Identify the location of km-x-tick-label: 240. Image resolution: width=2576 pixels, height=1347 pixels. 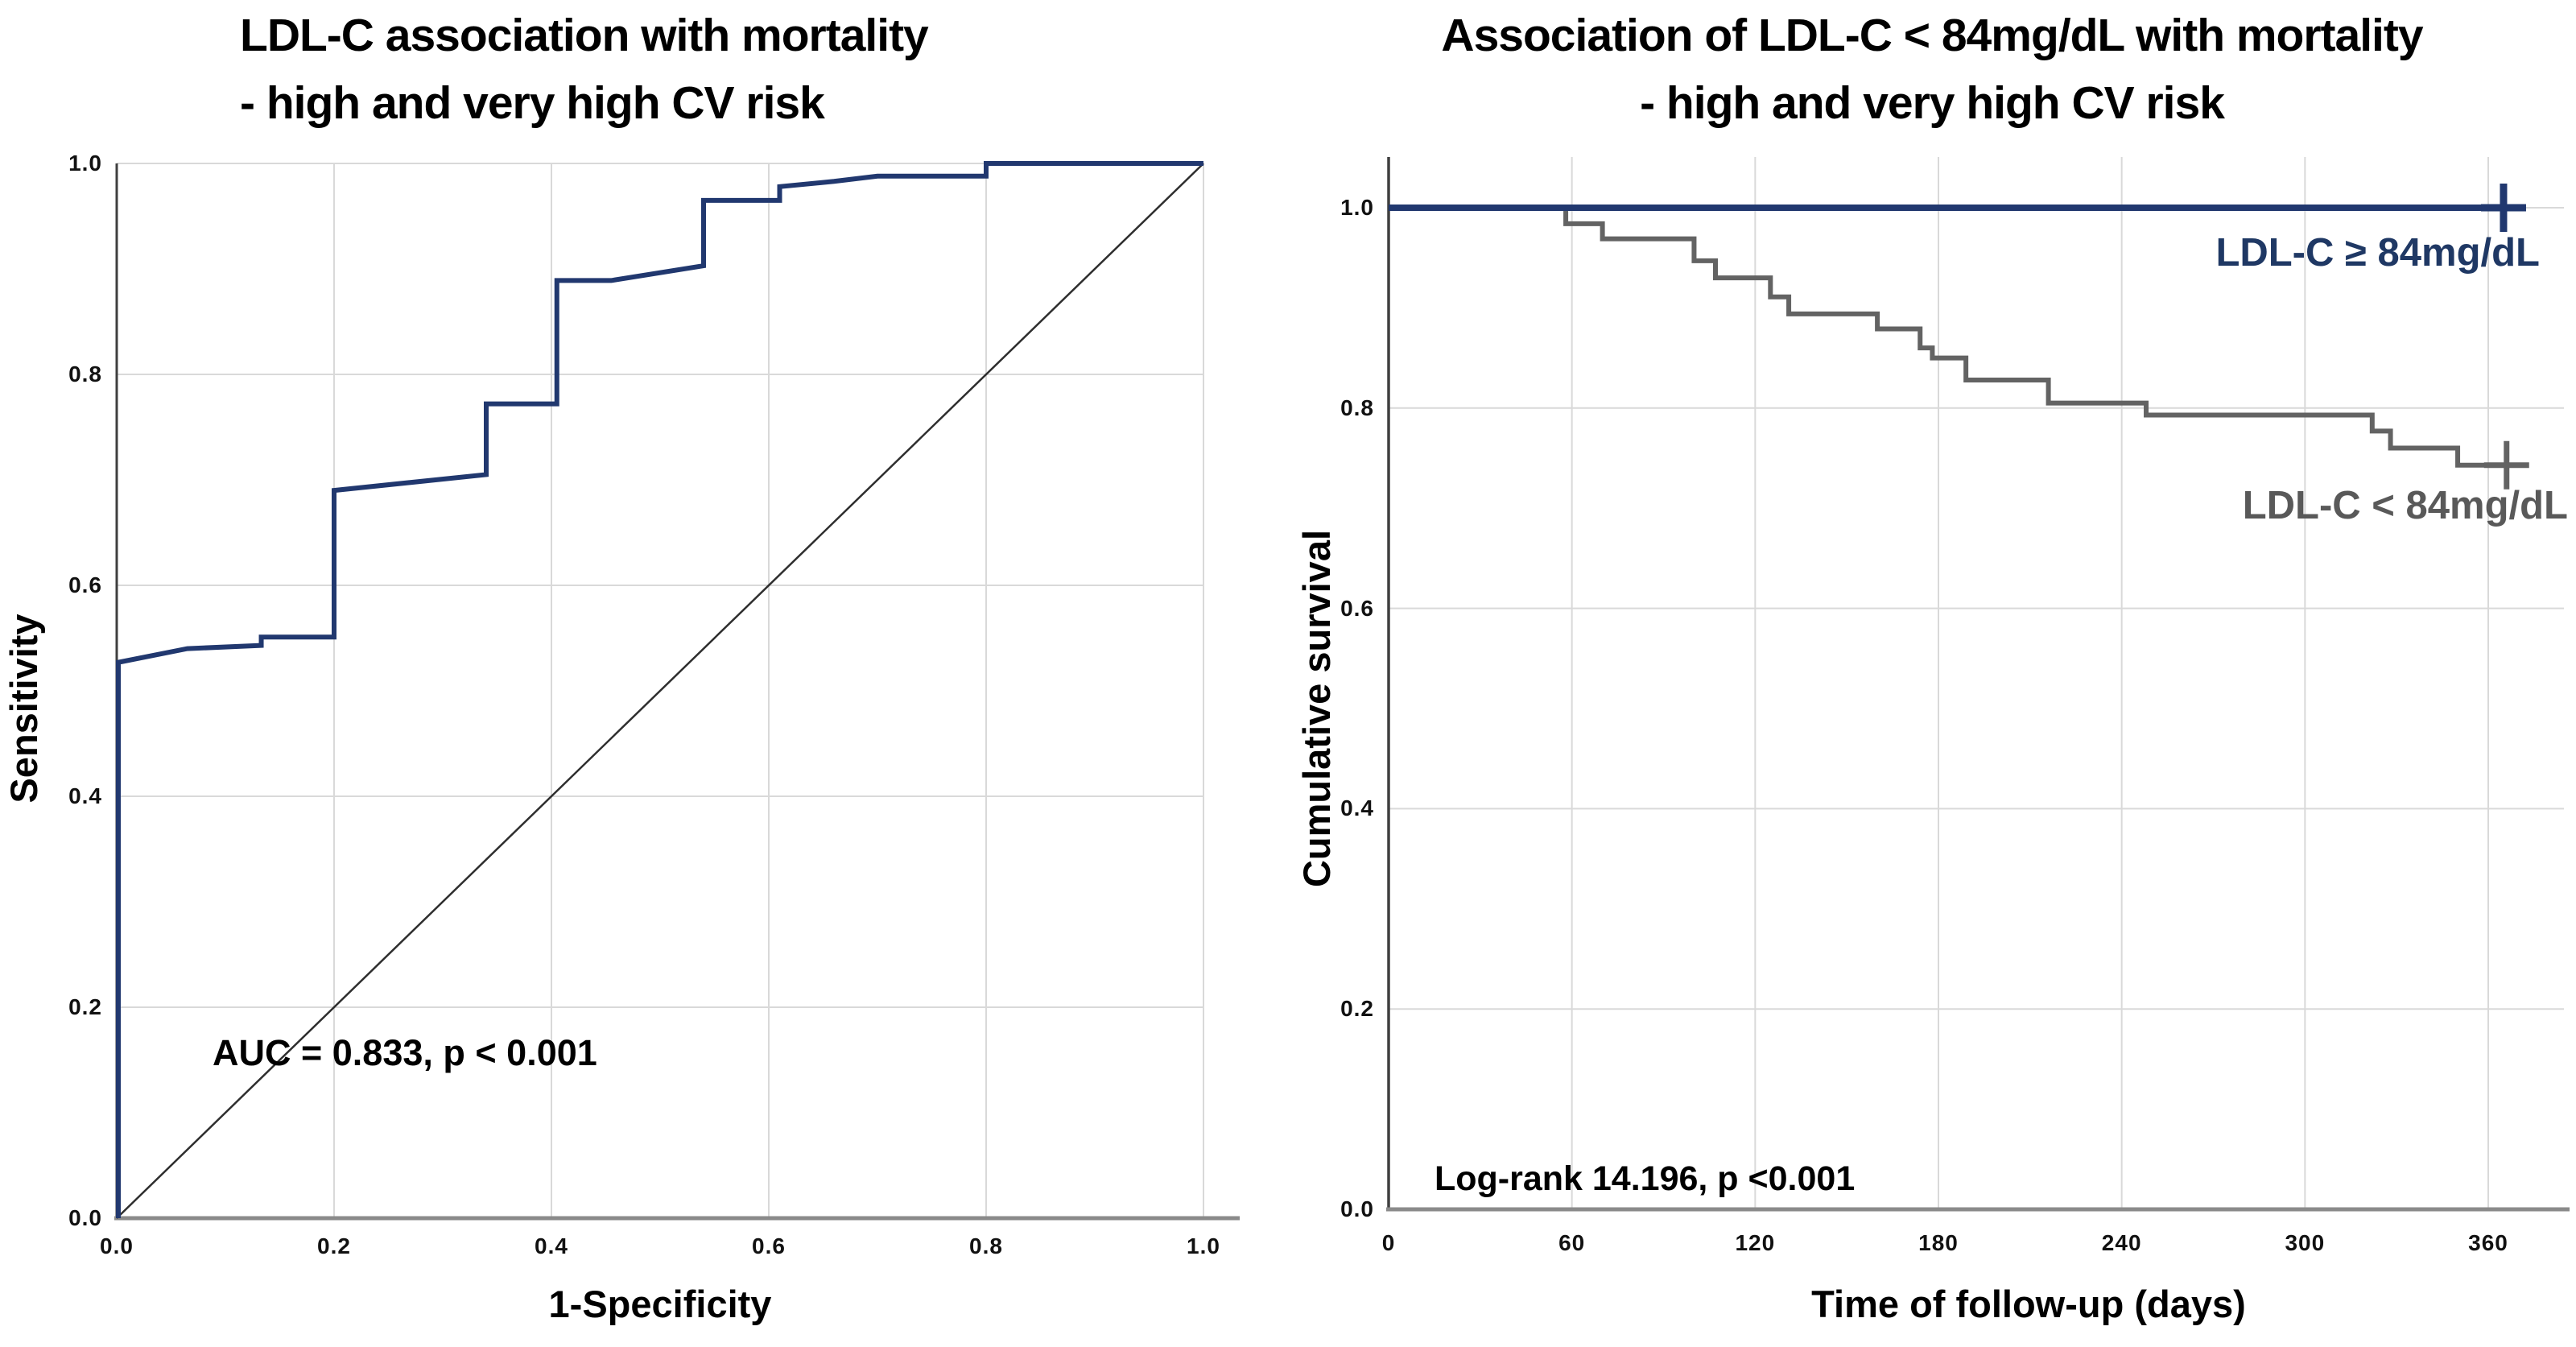
(2121, 1242).